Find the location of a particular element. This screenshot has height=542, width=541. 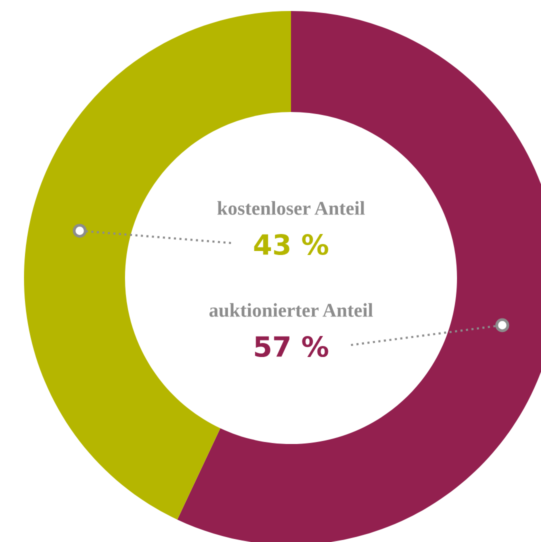

data-label: 43 % is located at coordinates (291, 245).